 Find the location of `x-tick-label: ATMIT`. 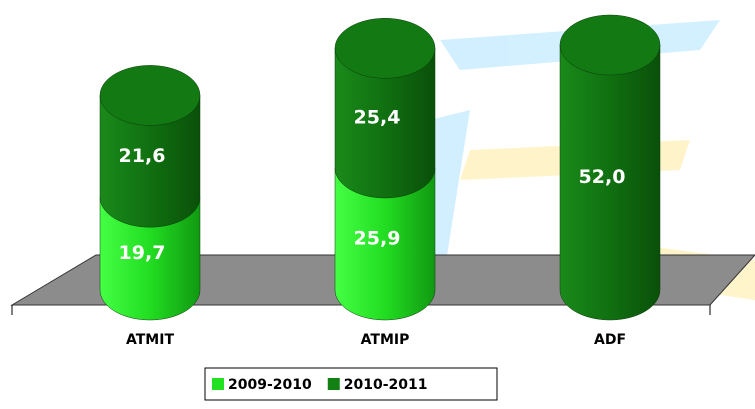

x-tick-label: ATMIT is located at coordinates (150, 340).